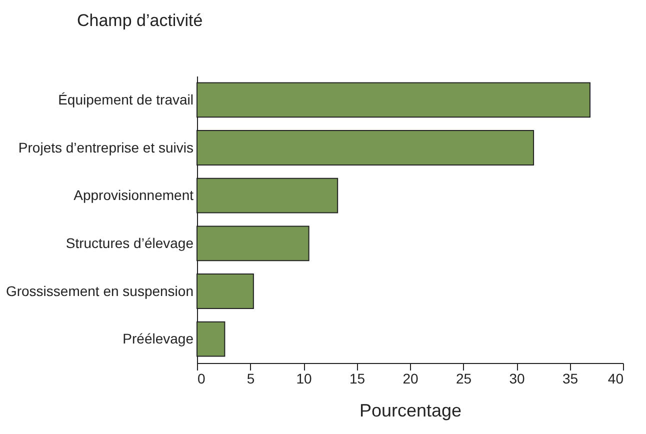  What do you see at coordinates (570, 378) in the screenshot?
I see `x-tick-label: 35` at bounding box center [570, 378].